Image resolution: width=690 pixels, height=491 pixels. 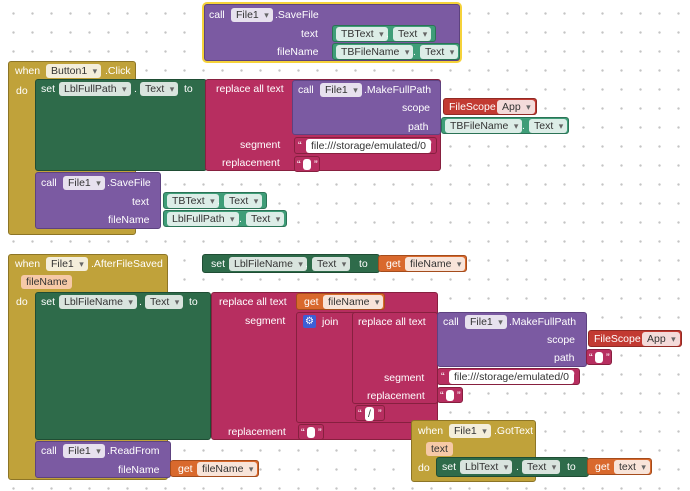 I want to click on text-literal: /, so click(x=369, y=414).